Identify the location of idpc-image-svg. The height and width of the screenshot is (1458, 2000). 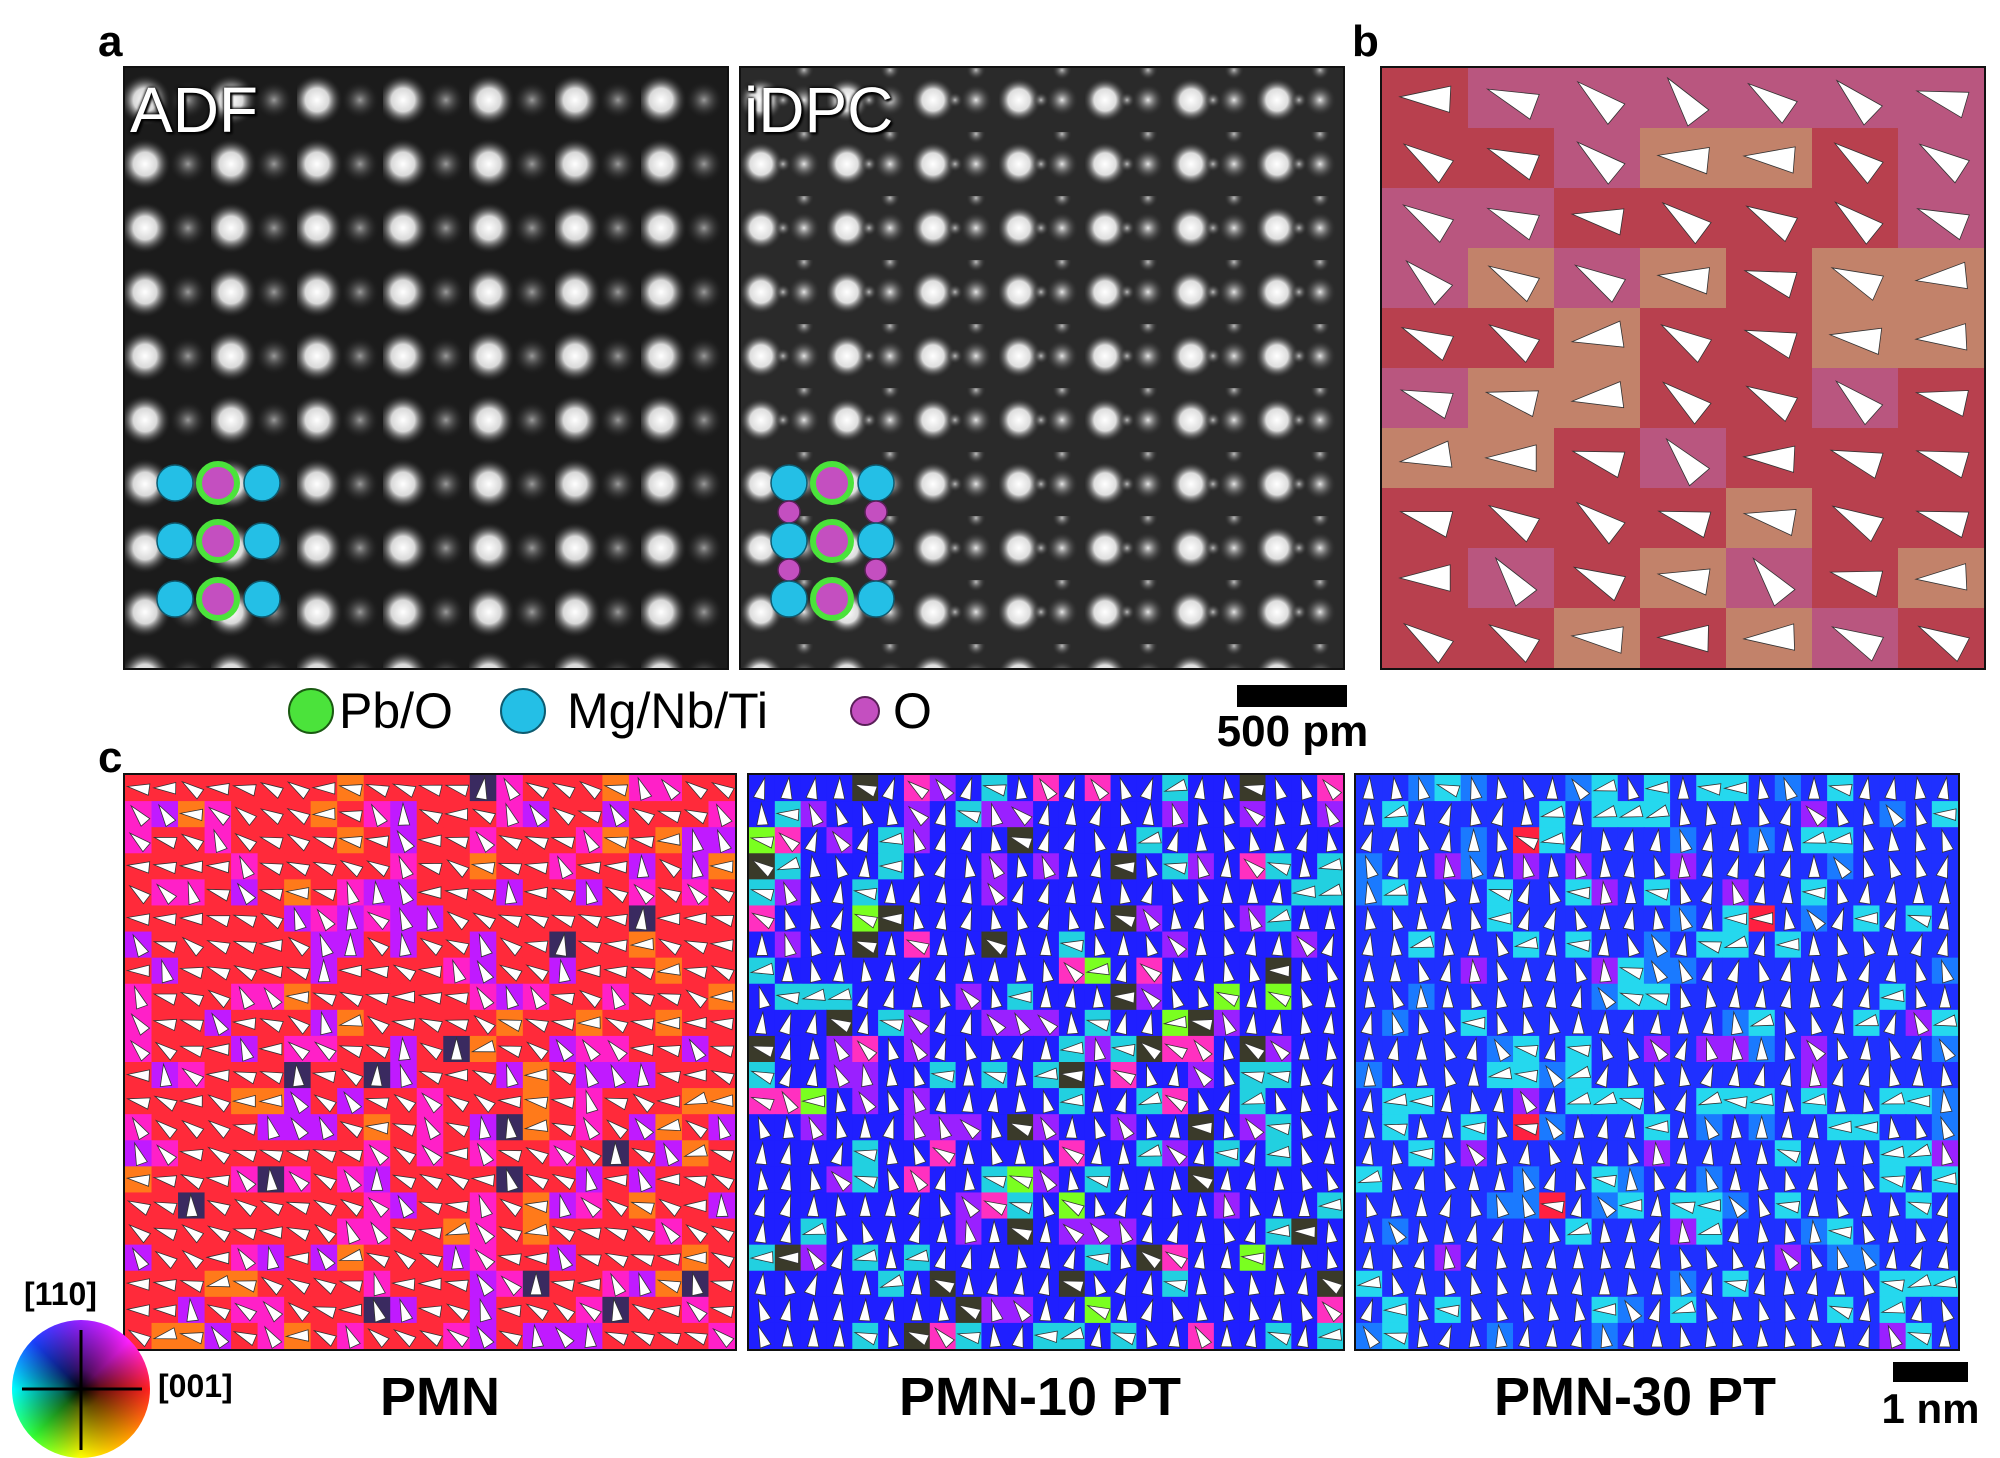
(1042, 368).